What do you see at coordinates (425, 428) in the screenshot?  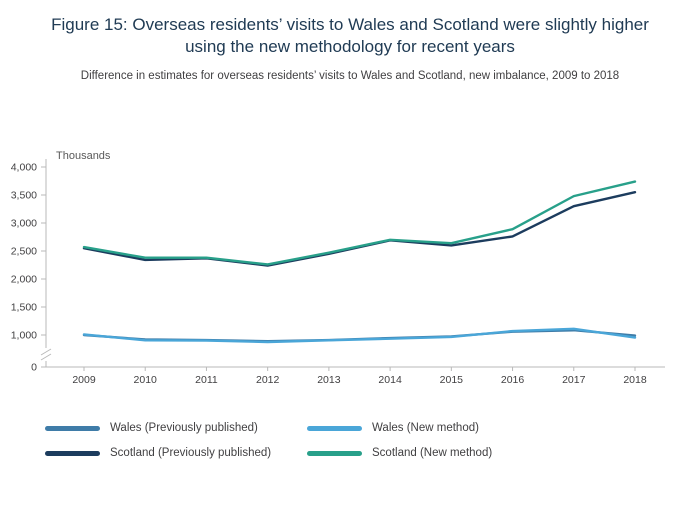 I see `legend-label: Wales (New method)` at bounding box center [425, 428].